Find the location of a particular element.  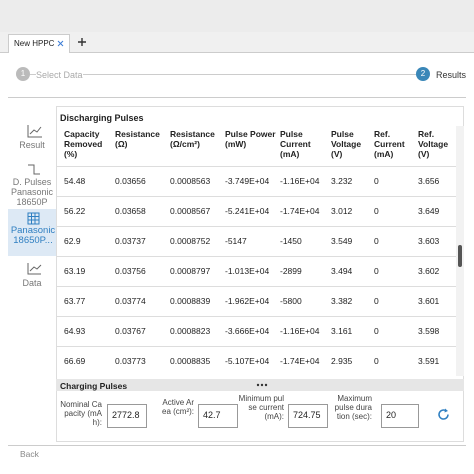

table-cell: 2.935 is located at coordinates (342, 361).